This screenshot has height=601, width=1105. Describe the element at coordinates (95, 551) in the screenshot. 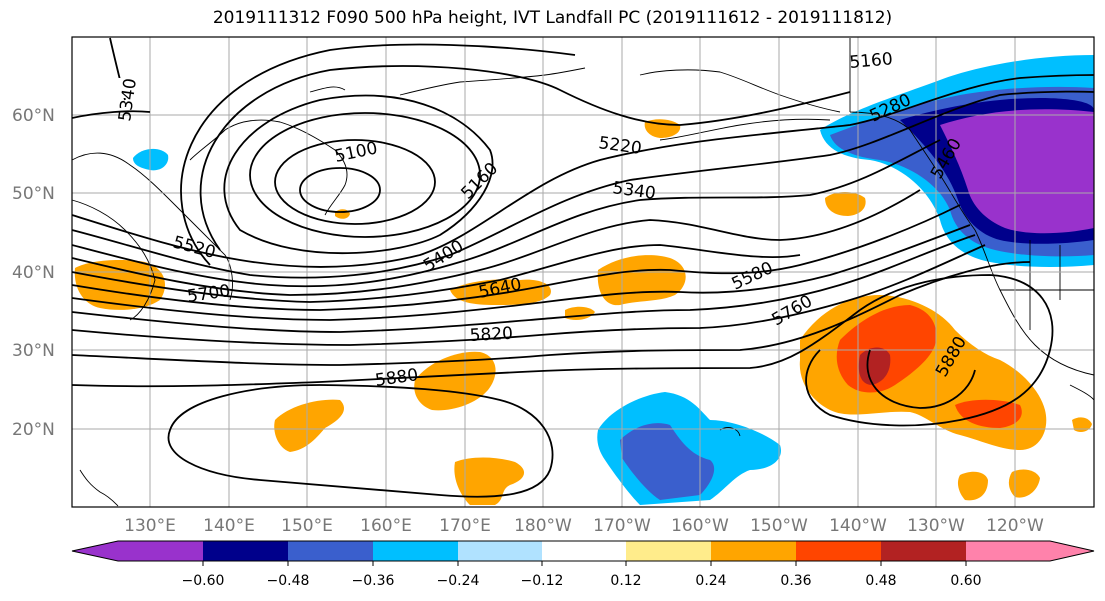

I see `colorbar-extend-left` at that location.